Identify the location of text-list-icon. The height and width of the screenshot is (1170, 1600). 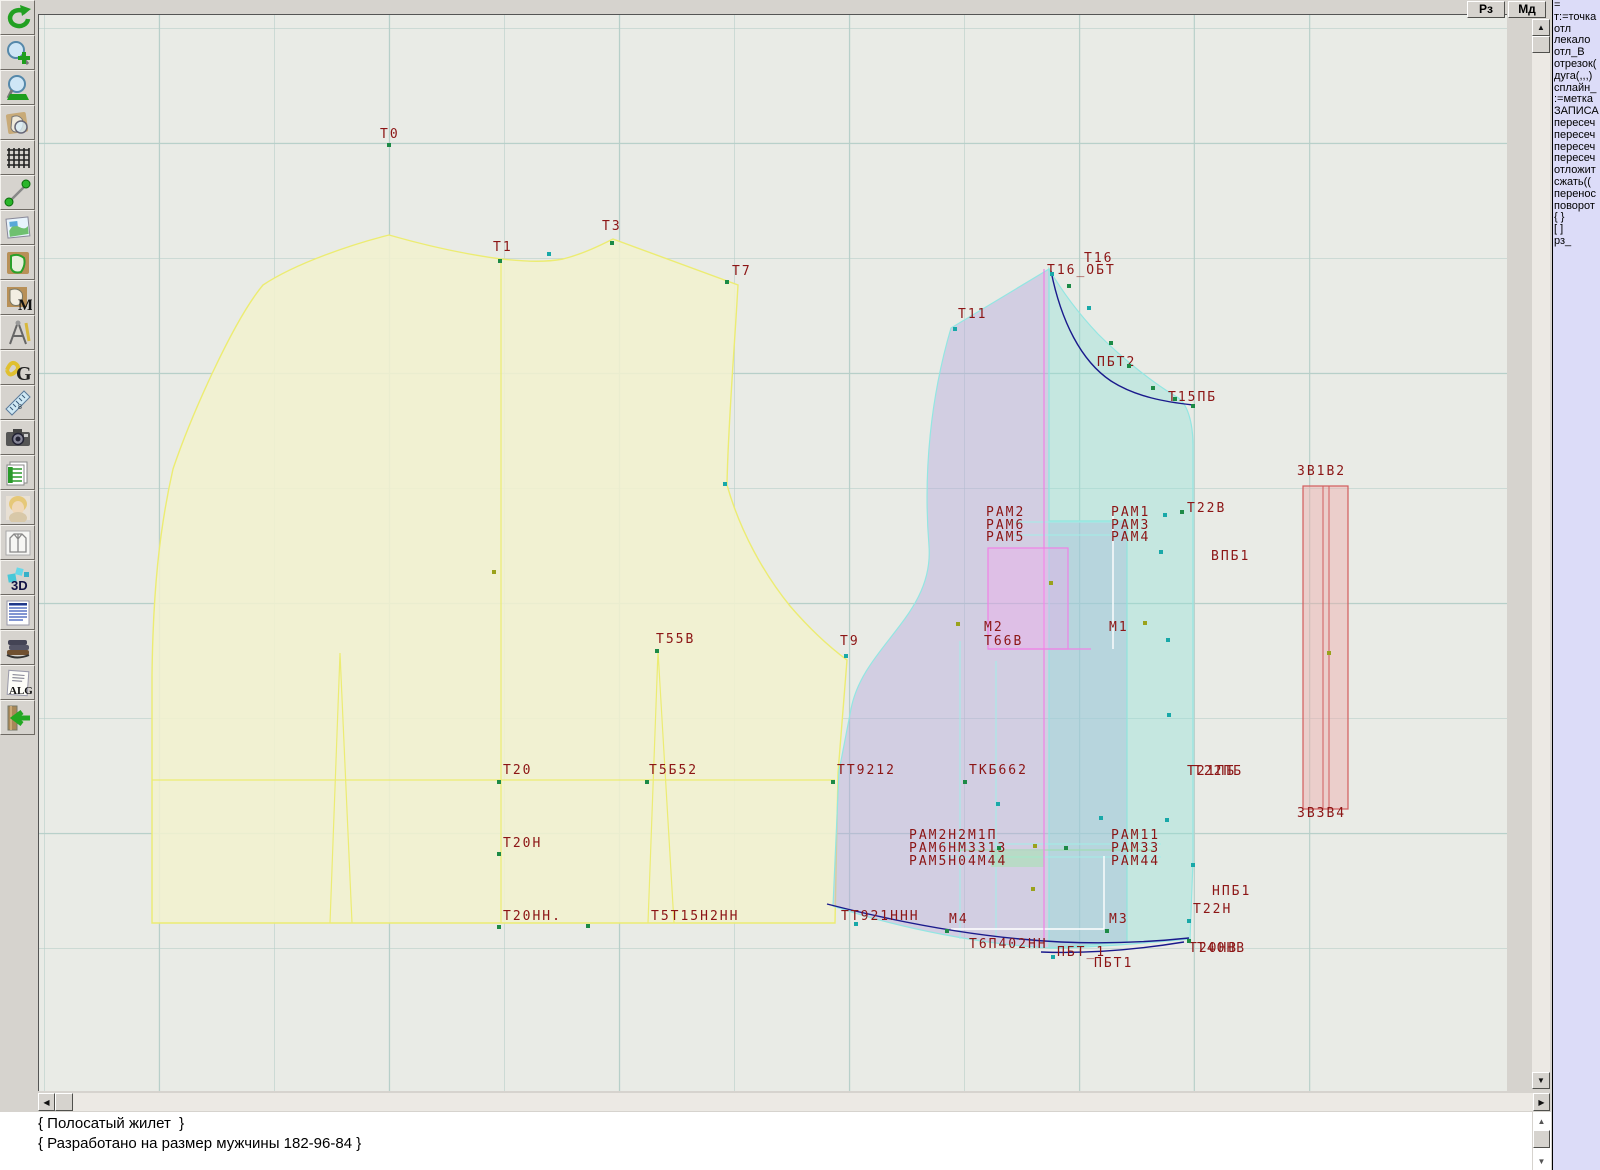
(18, 613).